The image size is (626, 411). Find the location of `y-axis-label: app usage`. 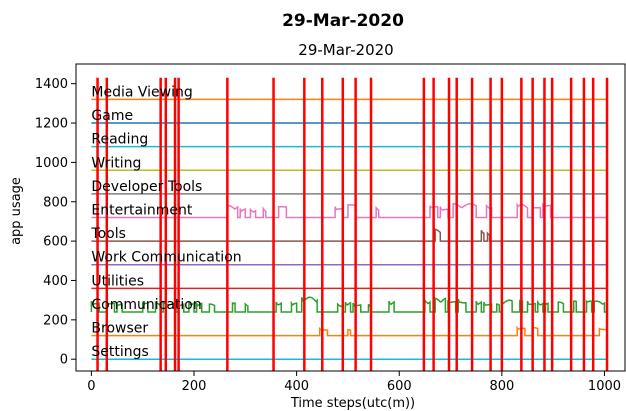

y-axis-label: app usage is located at coordinates (16, 211).